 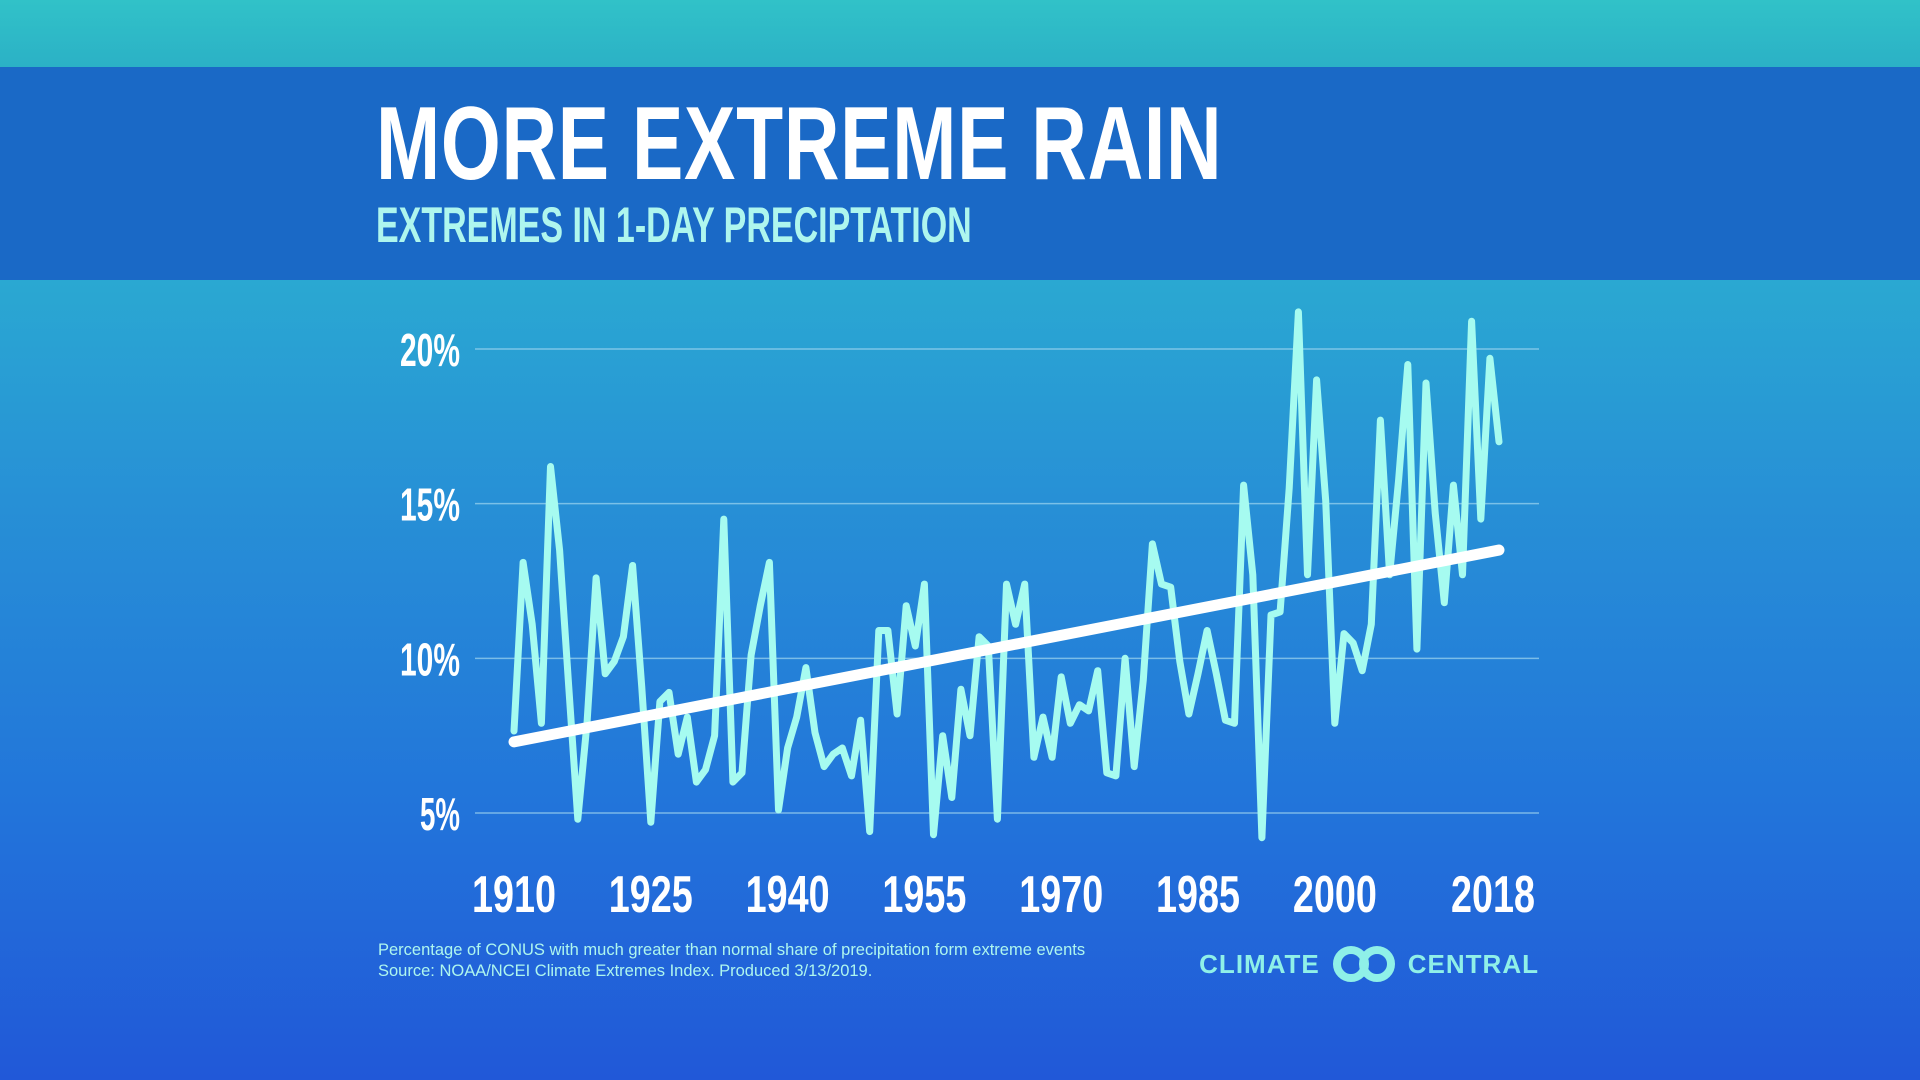 What do you see at coordinates (430, 350) in the screenshot?
I see `y-tick-label: 20%` at bounding box center [430, 350].